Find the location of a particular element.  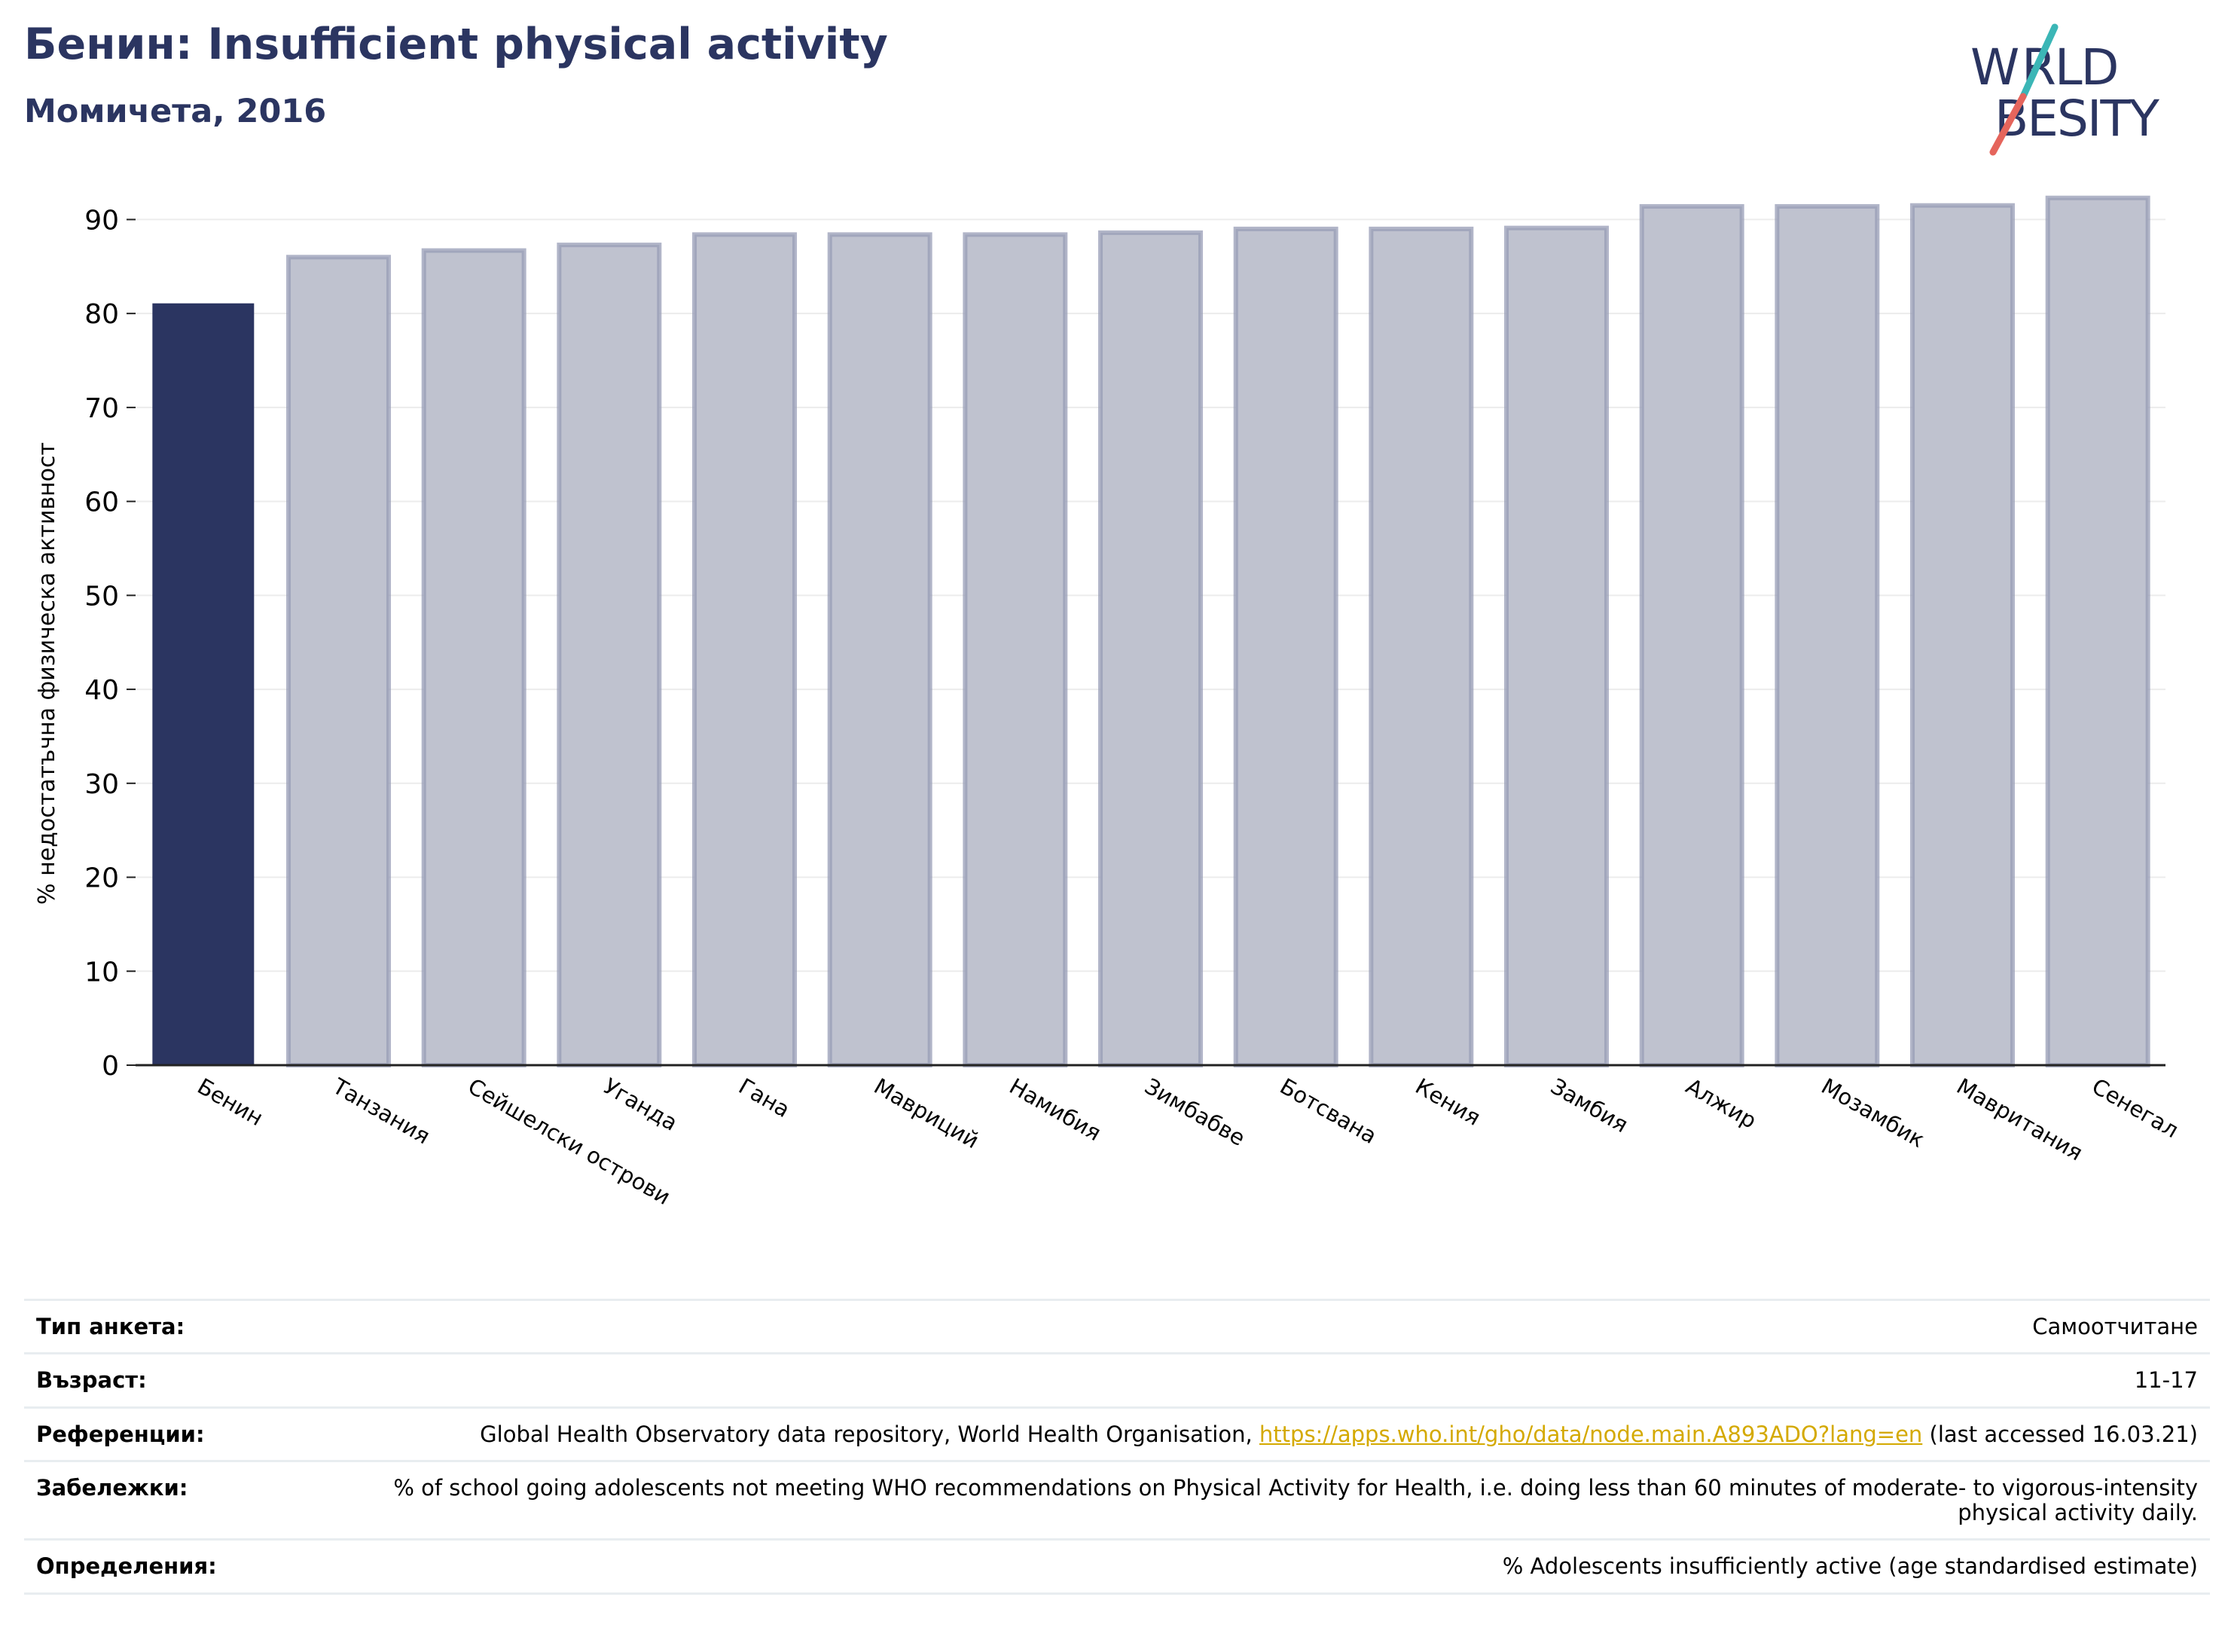

x-tick-label: Зимбабве is located at coordinates (1195, 1112).